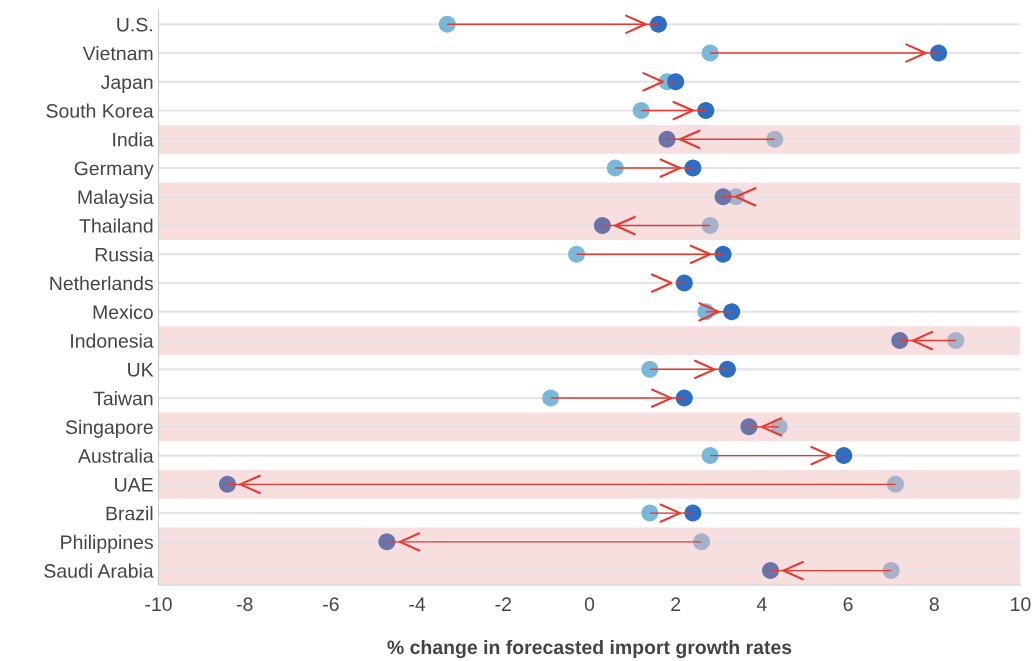 The image size is (1036, 661). I want to click on y-tick-label: Singapore, so click(109, 428).